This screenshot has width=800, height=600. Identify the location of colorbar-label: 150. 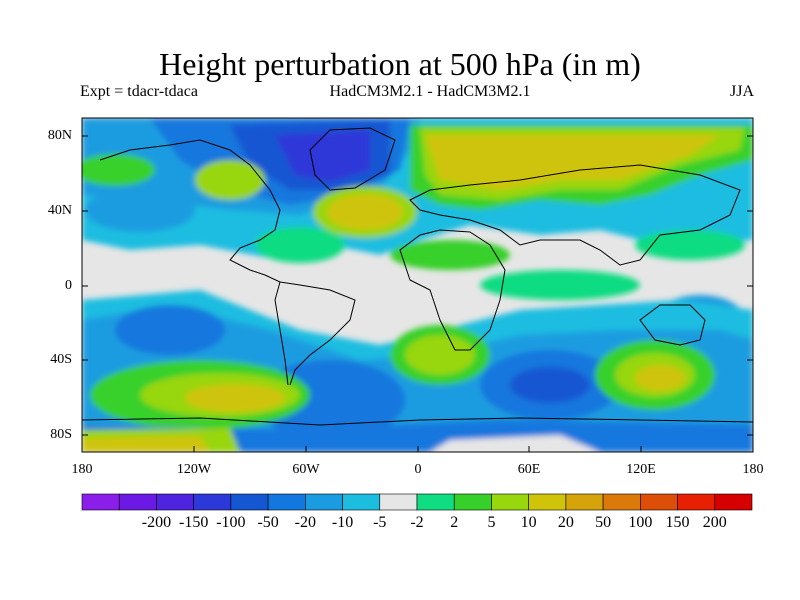
(677, 522).